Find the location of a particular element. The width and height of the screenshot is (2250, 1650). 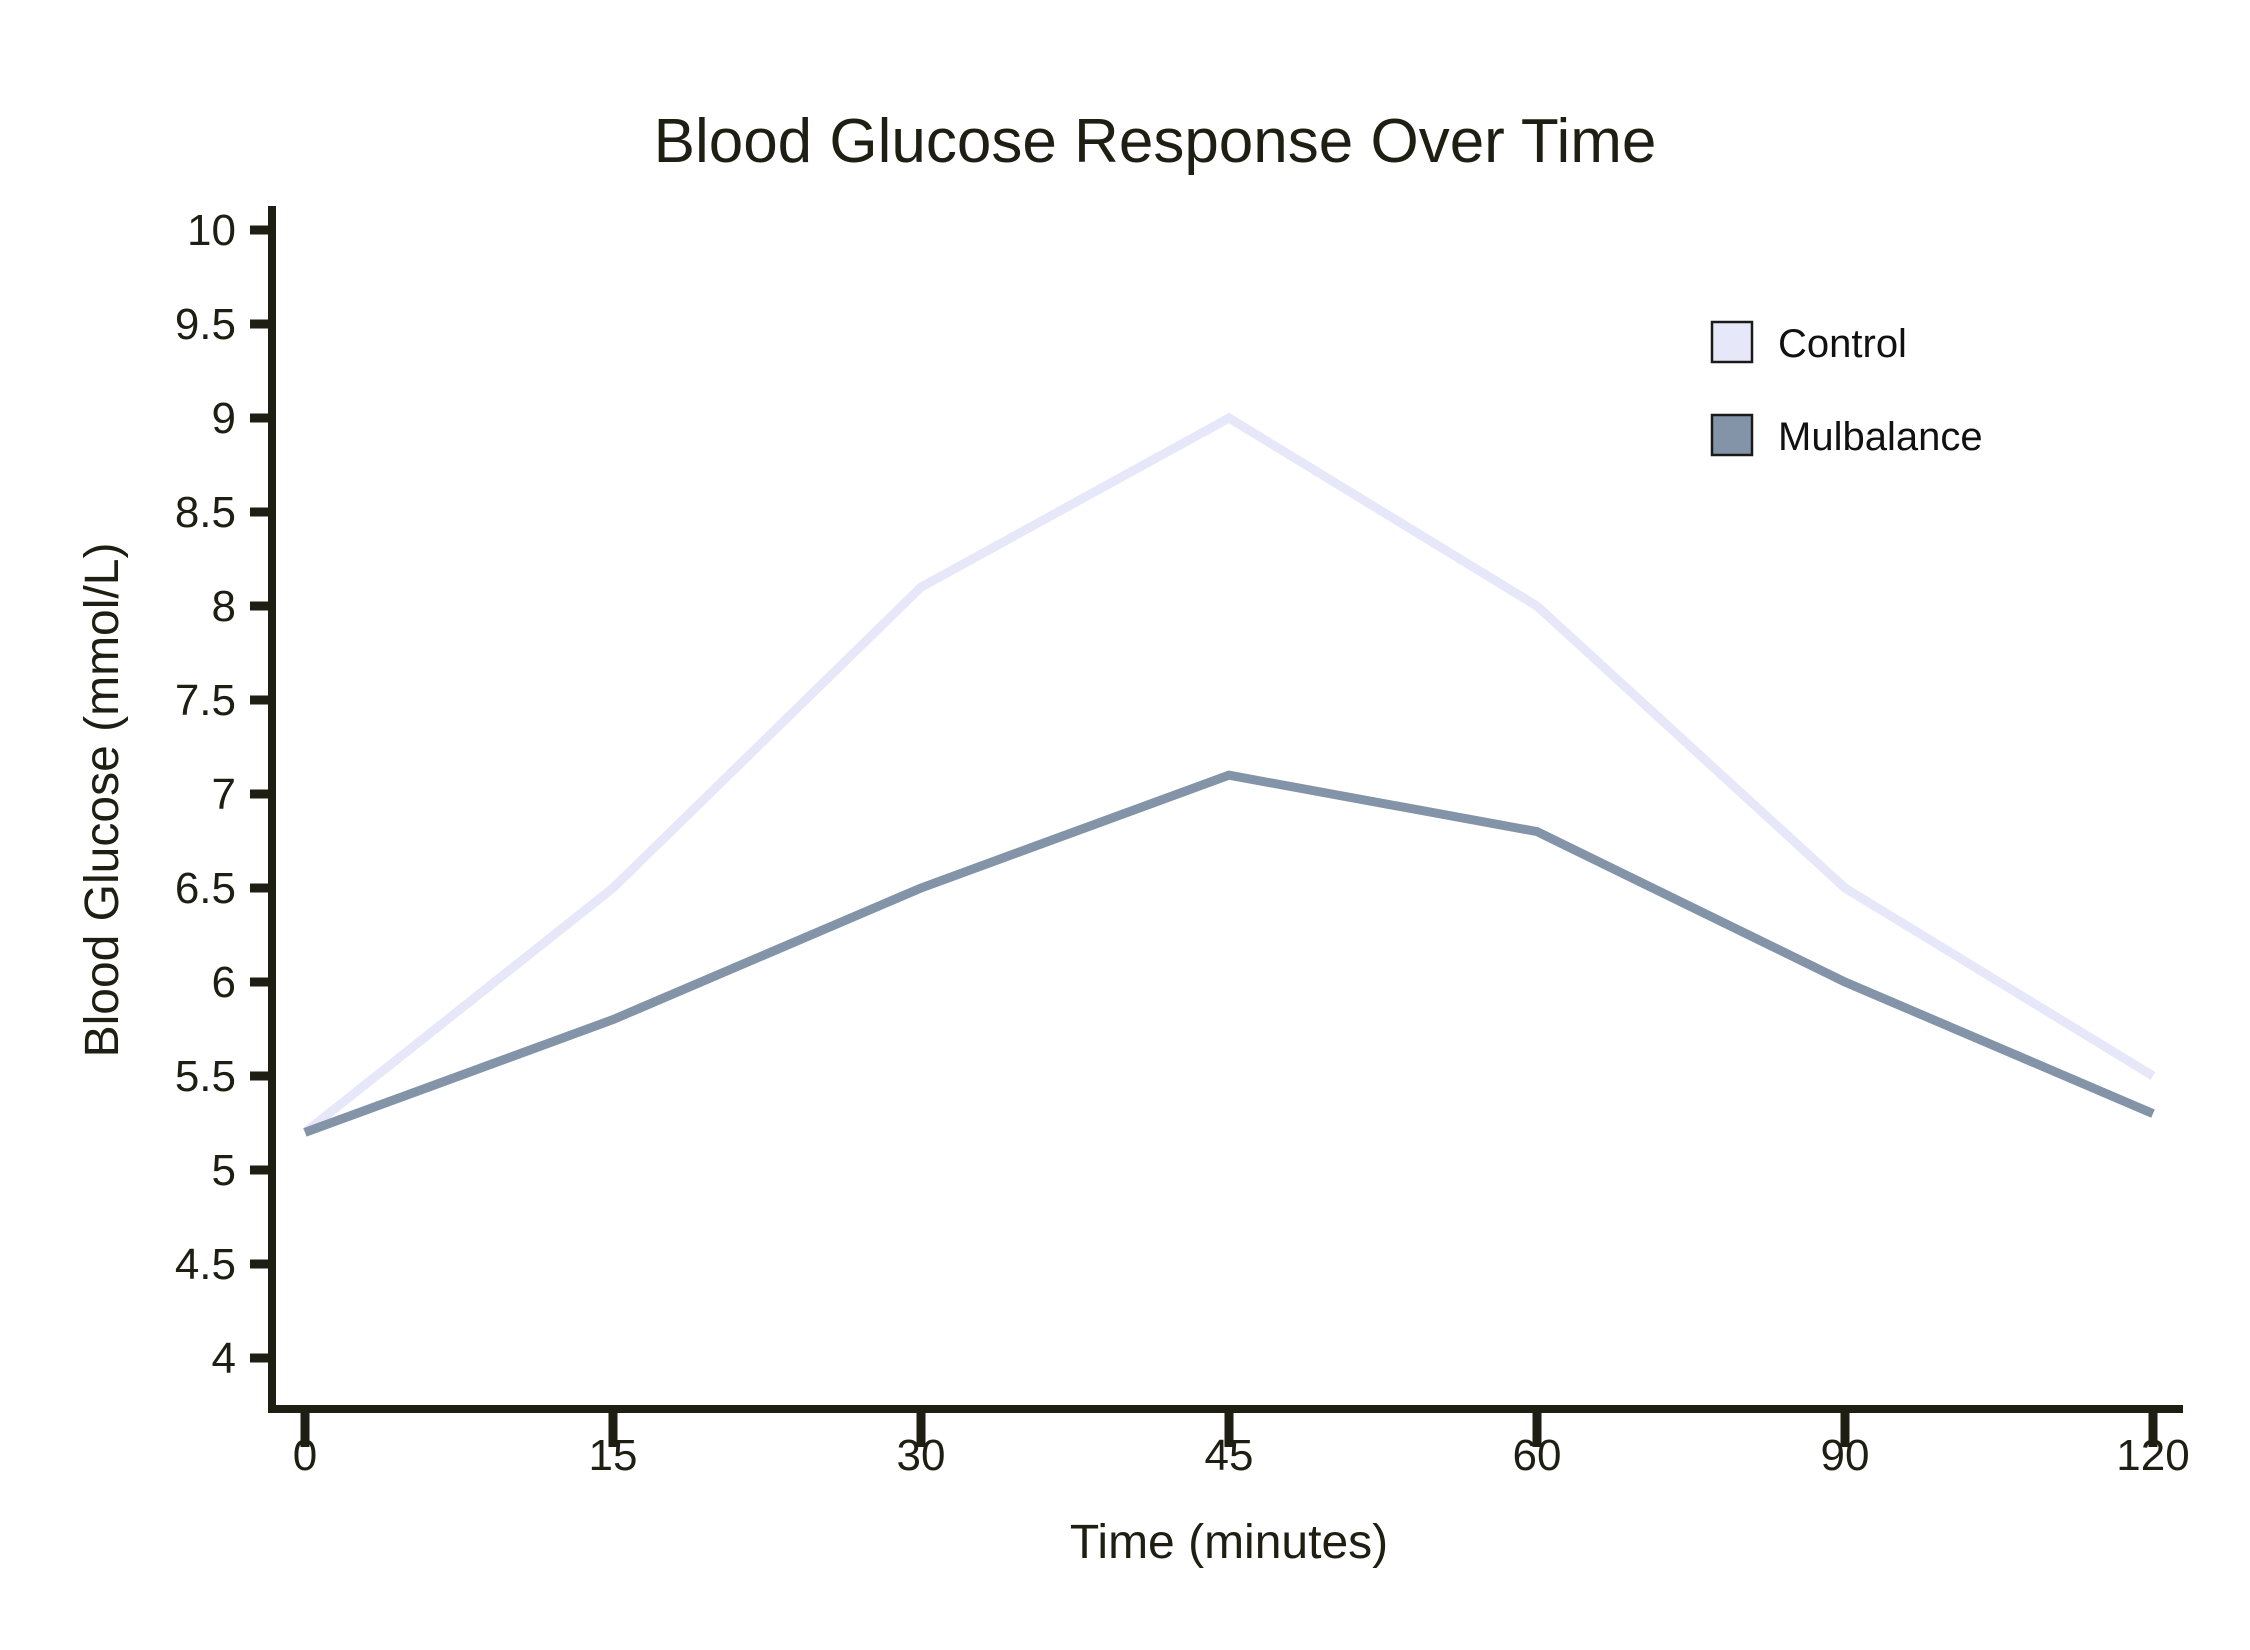

x-tick-label: 0 is located at coordinates (305, 1455).